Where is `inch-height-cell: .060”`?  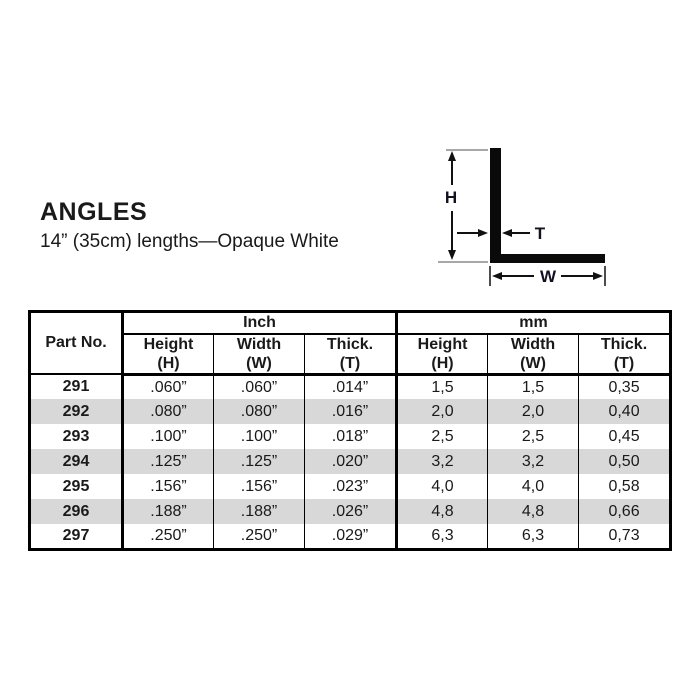
inch-height-cell: .060” is located at coordinates (168, 387).